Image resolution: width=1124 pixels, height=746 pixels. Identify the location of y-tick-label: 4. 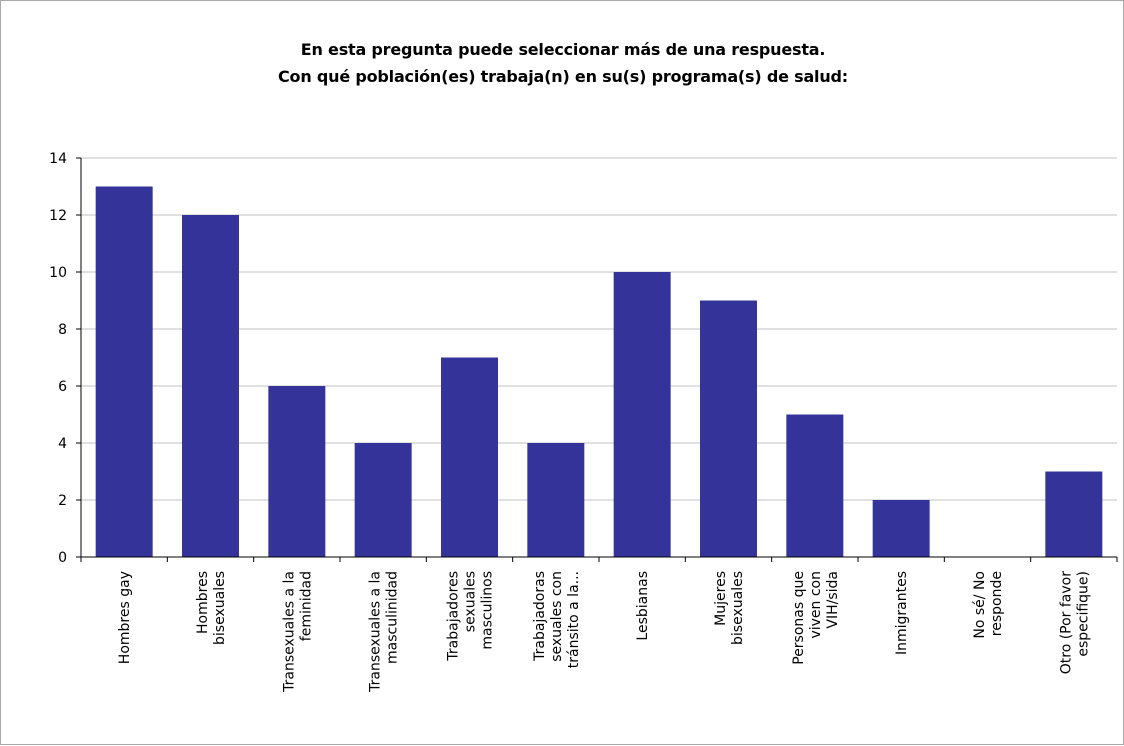
(62, 444).